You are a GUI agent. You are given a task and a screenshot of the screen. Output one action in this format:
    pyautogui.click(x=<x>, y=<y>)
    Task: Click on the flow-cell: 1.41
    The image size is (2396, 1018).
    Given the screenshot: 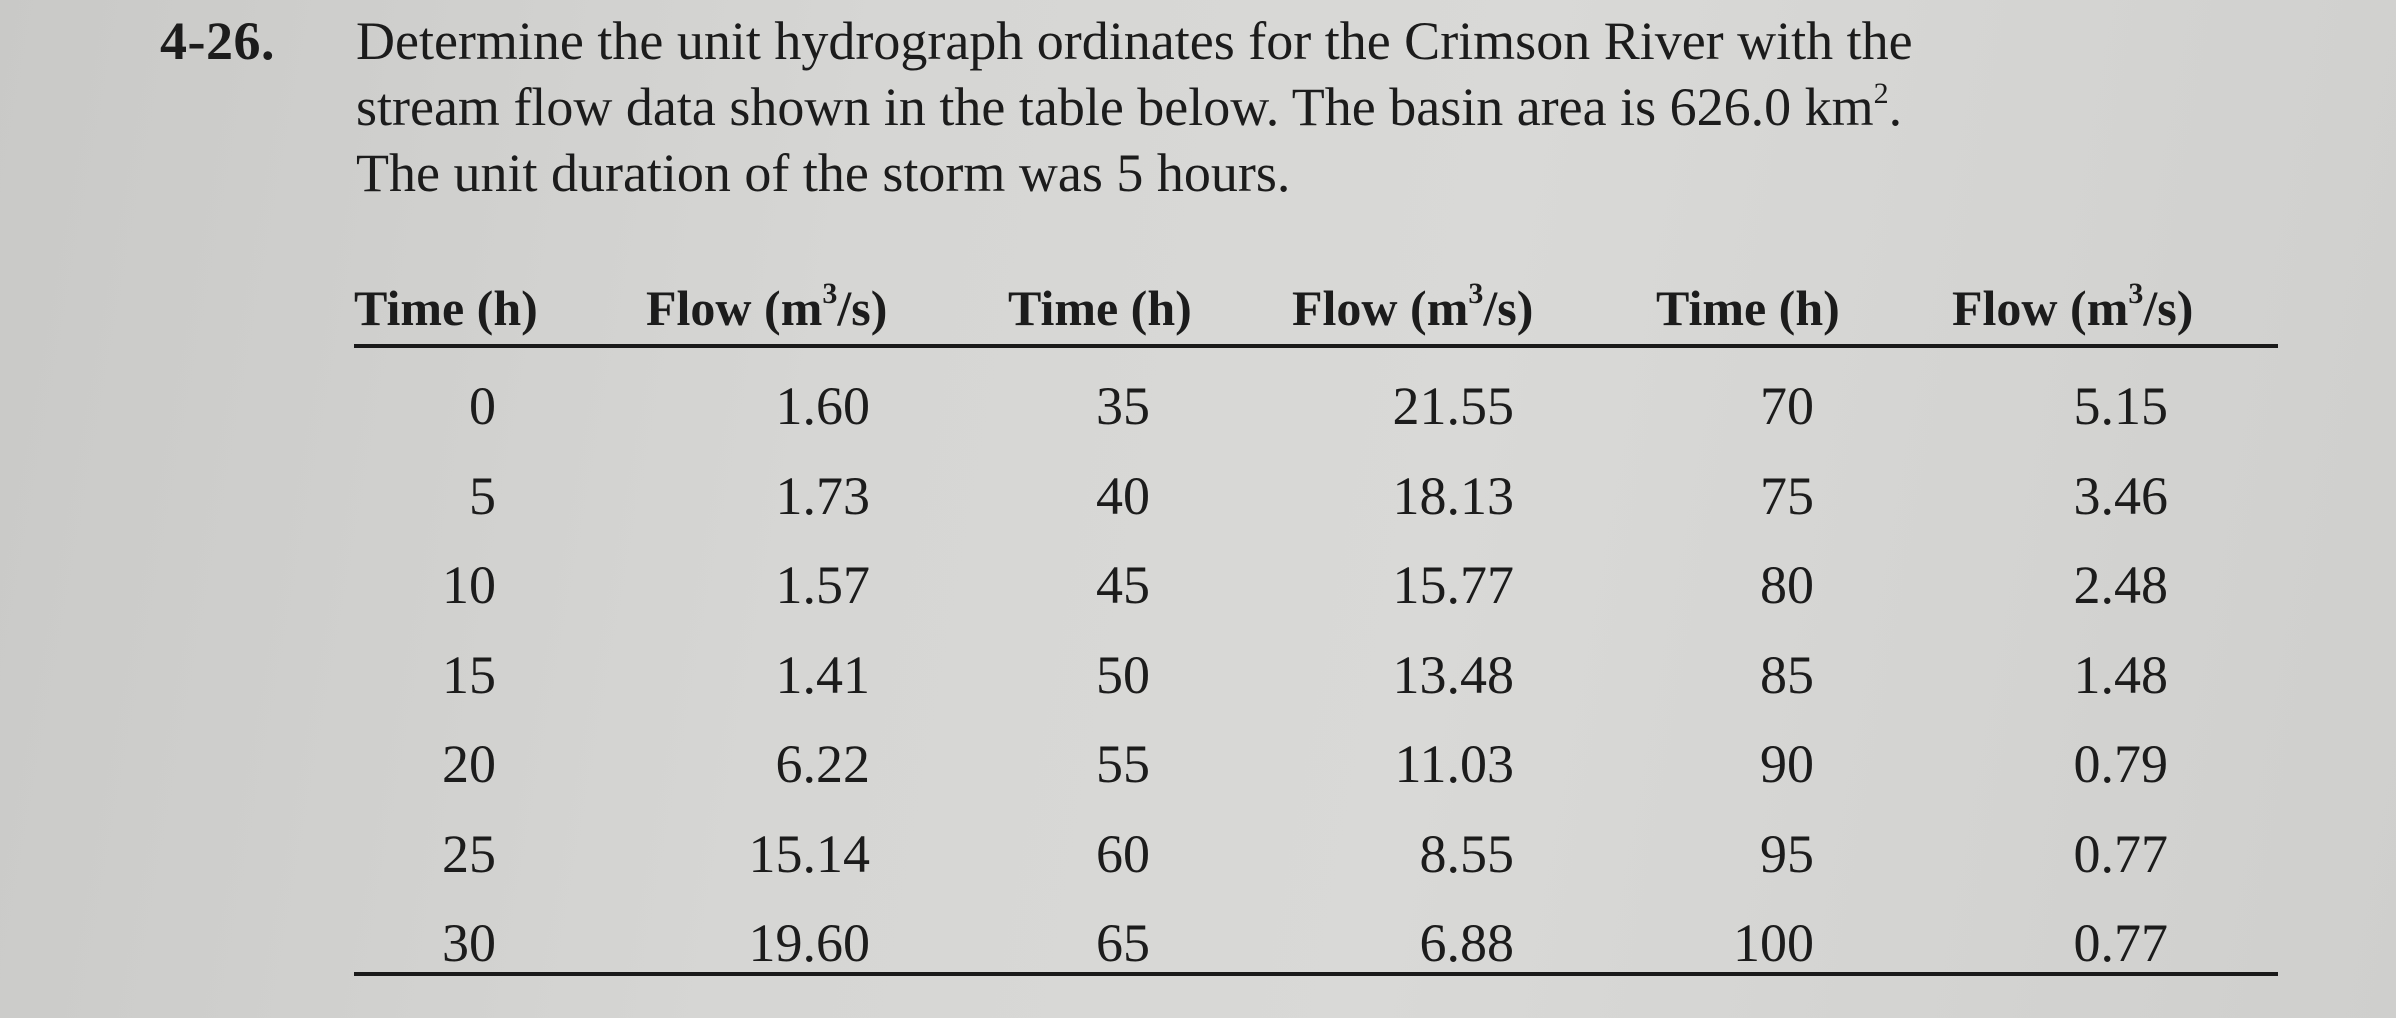 What is the action you would take?
    pyautogui.click(x=823, y=674)
    